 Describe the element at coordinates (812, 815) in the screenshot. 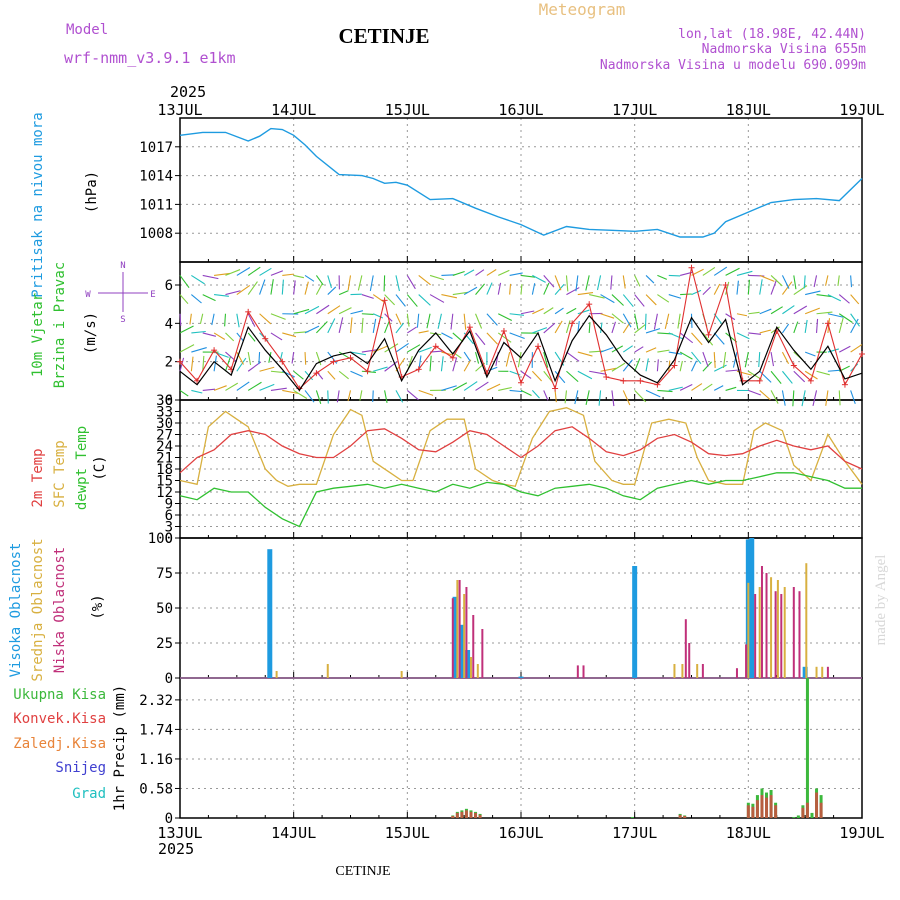

I see `total-precip-bar` at that location.